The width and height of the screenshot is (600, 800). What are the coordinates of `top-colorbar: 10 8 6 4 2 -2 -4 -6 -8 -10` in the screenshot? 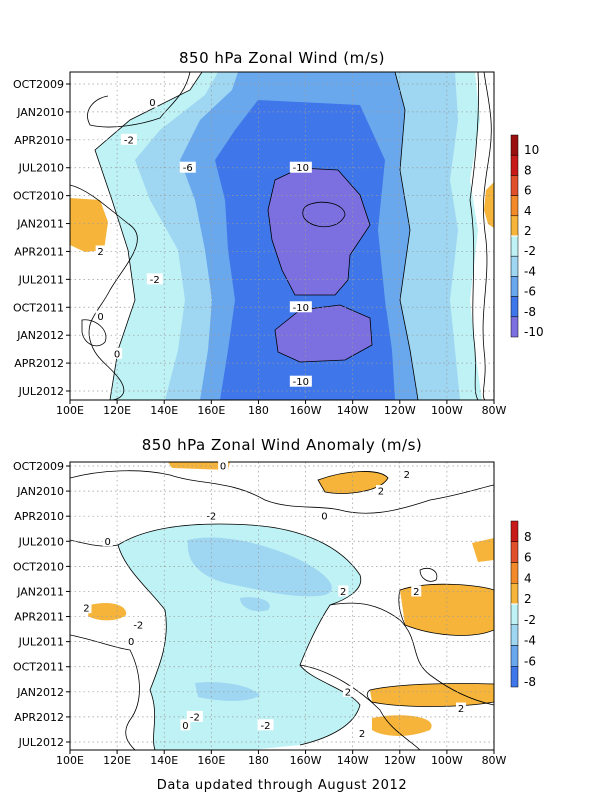 It's located at (527, 236).